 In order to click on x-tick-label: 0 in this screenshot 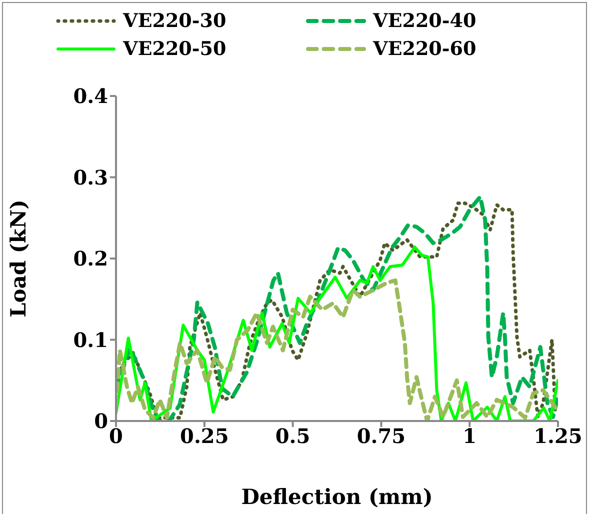, I will do `click(116, 436)`.